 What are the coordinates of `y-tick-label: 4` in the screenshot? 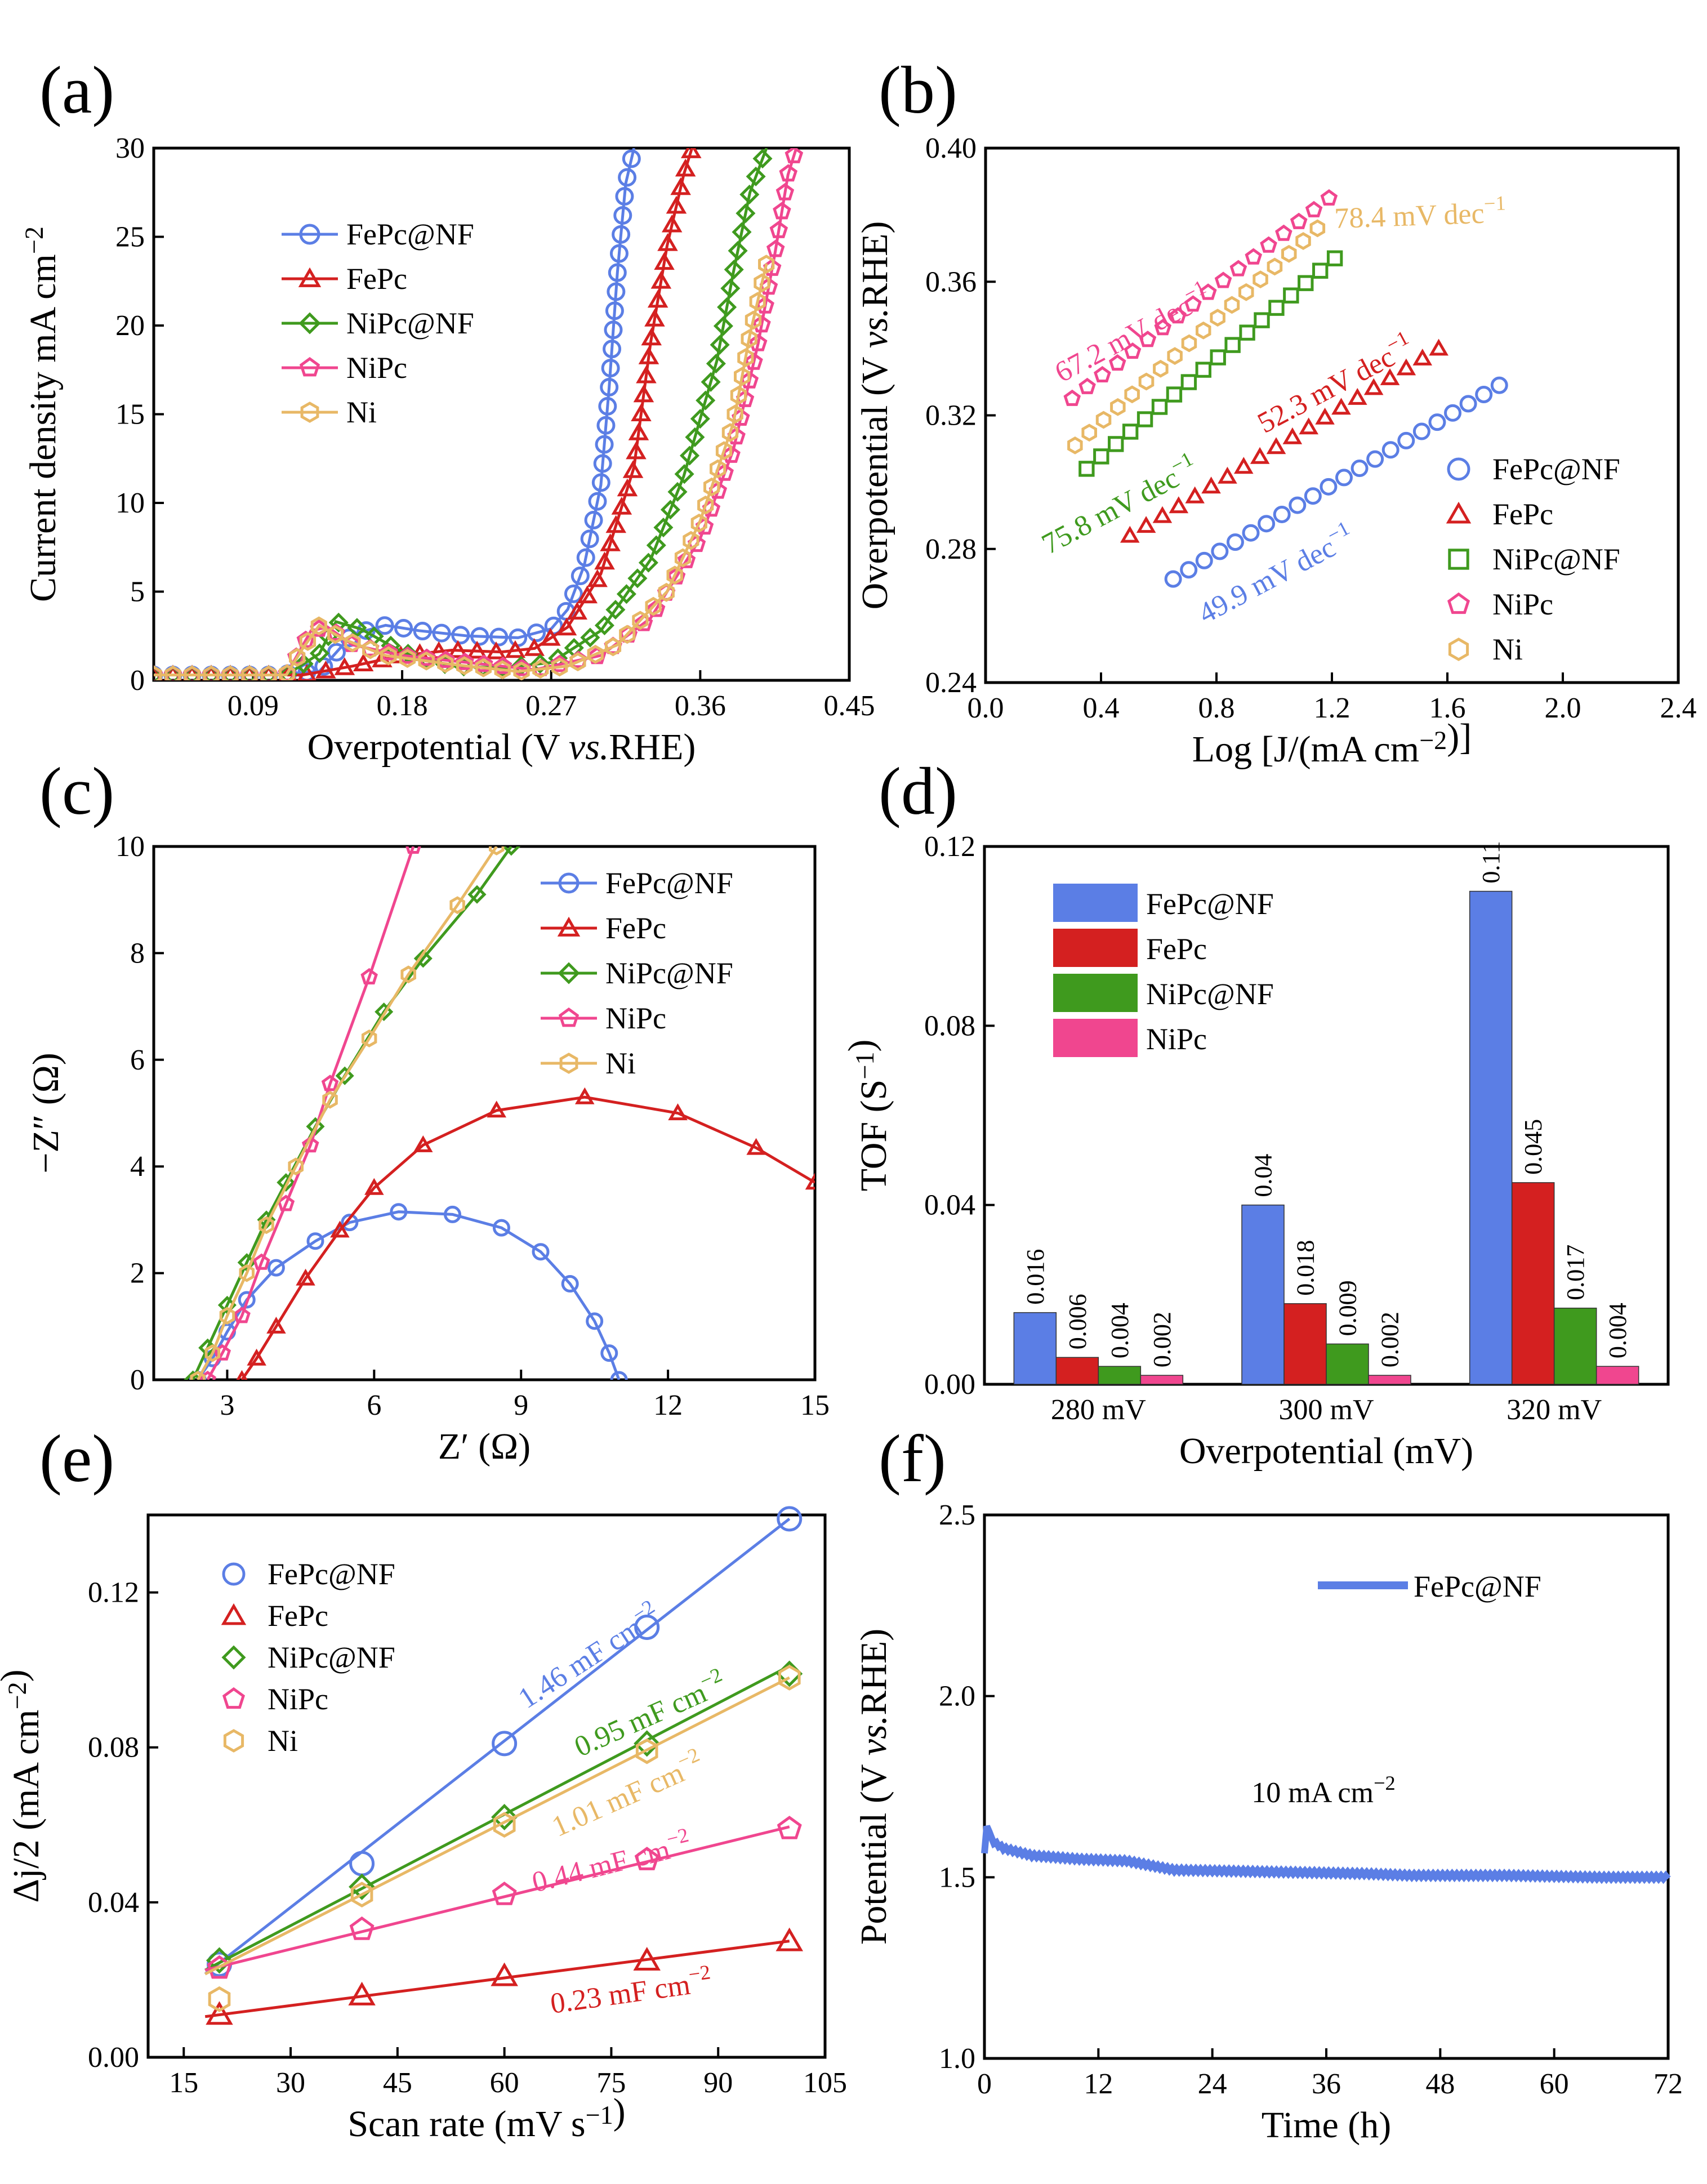 It's located at (137, 1167).